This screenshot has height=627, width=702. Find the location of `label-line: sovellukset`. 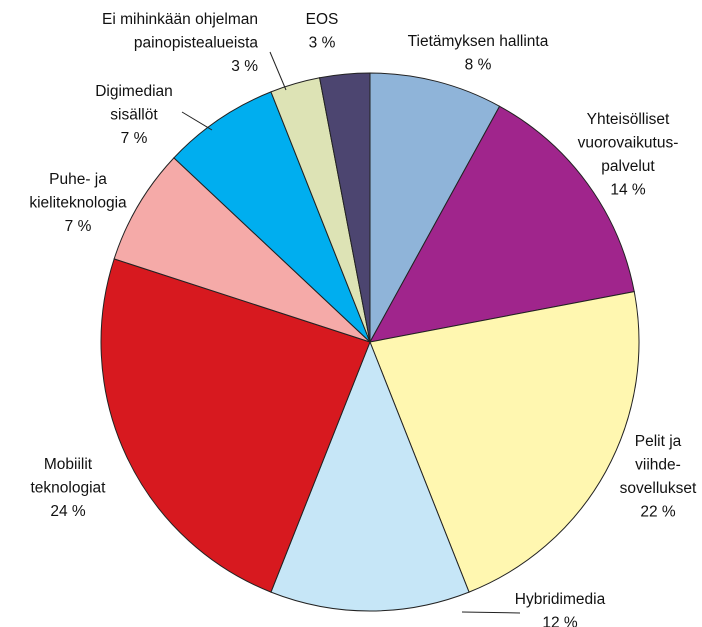

label-line: sovellukset is located at coordinates (658, 488).